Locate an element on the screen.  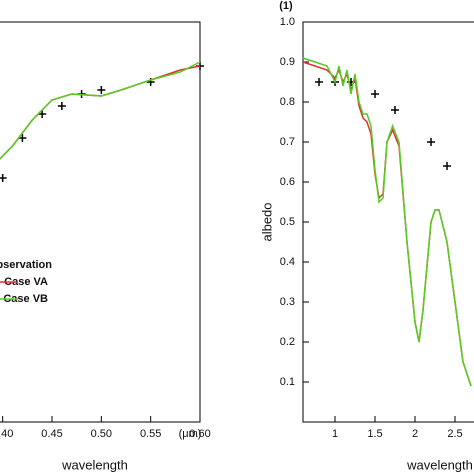
x-tick-label: 0.45 is located at coordinates (51, 434).